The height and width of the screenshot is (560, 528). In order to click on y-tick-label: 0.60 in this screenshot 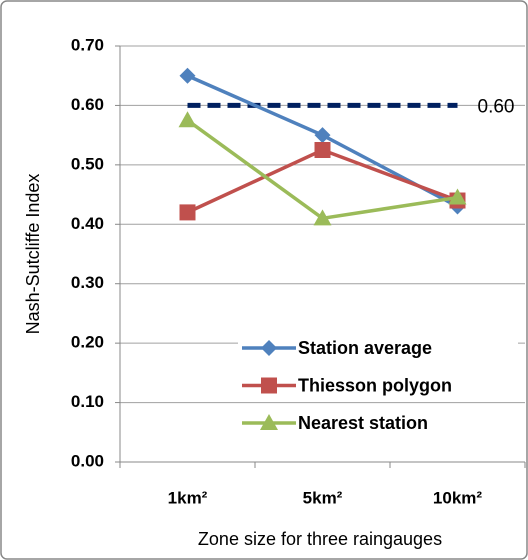, I will do `click(87, 104)`.